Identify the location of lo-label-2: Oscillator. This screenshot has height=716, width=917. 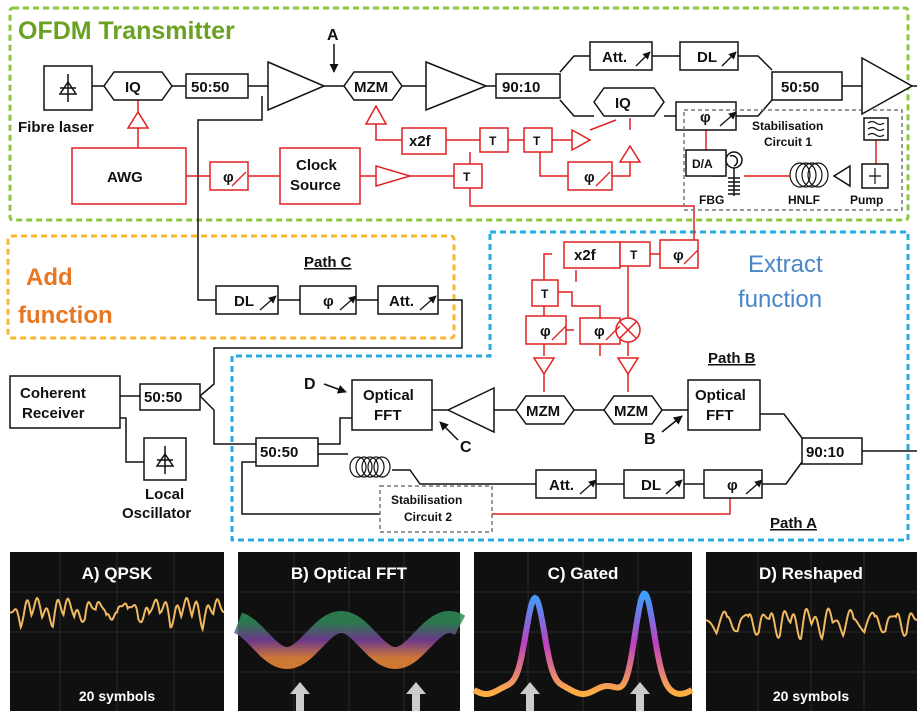
(156, 513).